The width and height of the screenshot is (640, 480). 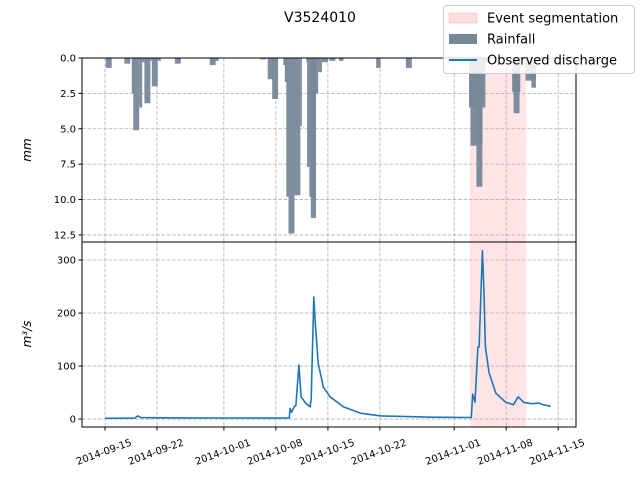 I want to click on x-tick-label: 2014-09-15, so click(x=104, y=453).